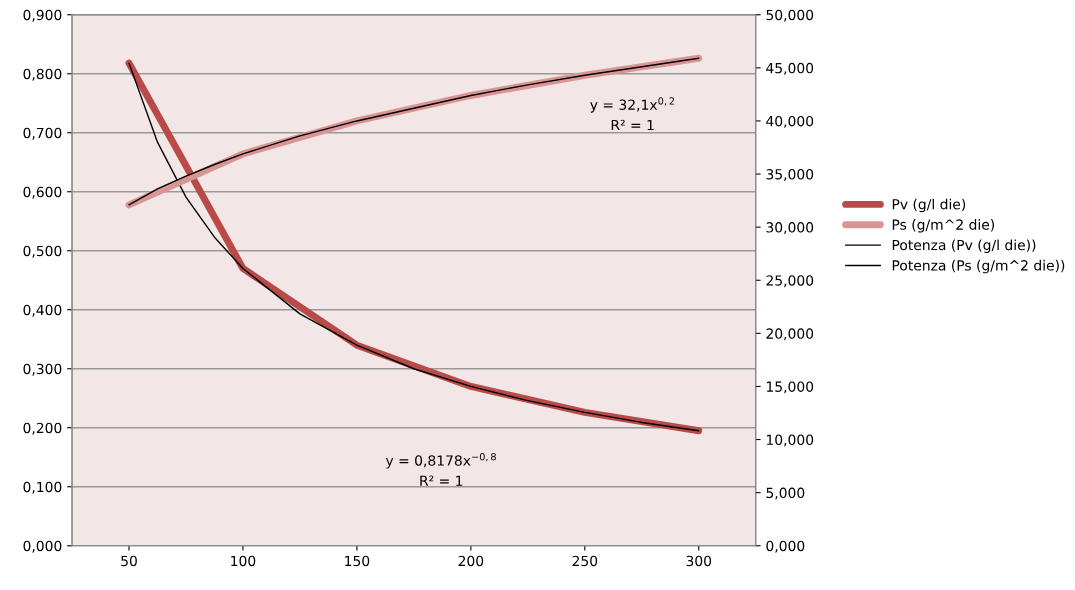 Image resolution: width=1075 pixels, height=590 pixels. What do you see at coordinates (785, 546) in the screenshot?
I see `y2-tick-label: 0,000` at bounding box center [785, 546].